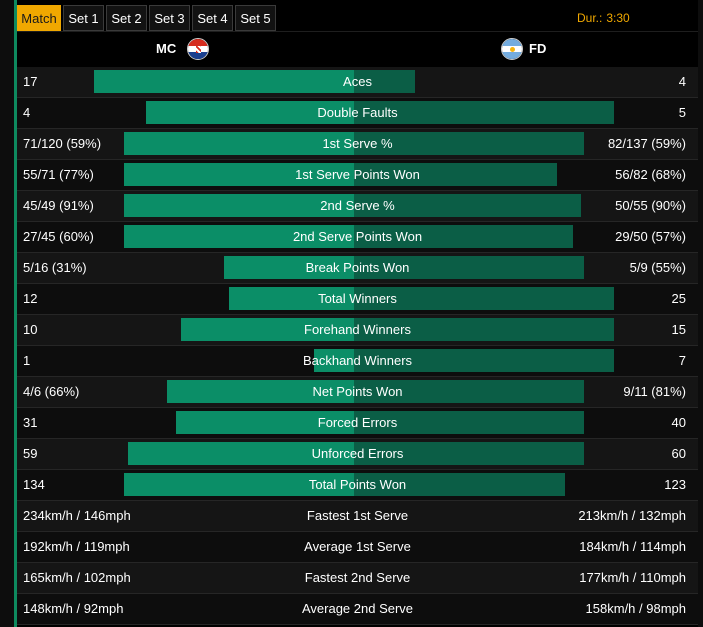 The height and width of the screenshot is (627, 703). What do you see at coordinates (654, 391) in the screenshot?
I see `stat-value-right: 9/11 (81%)` at bounding box center [654, 391].